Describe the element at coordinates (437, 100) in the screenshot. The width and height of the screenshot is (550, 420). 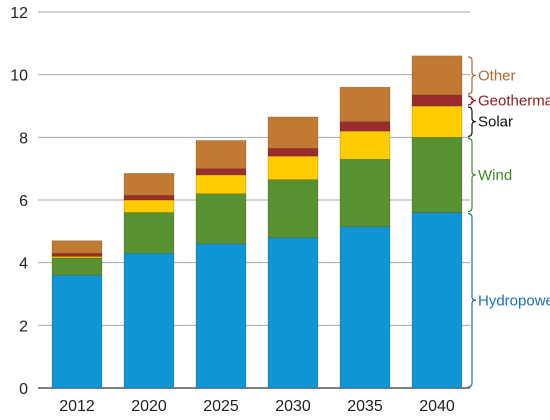
I see `bar-2040-geothermal` at that location.